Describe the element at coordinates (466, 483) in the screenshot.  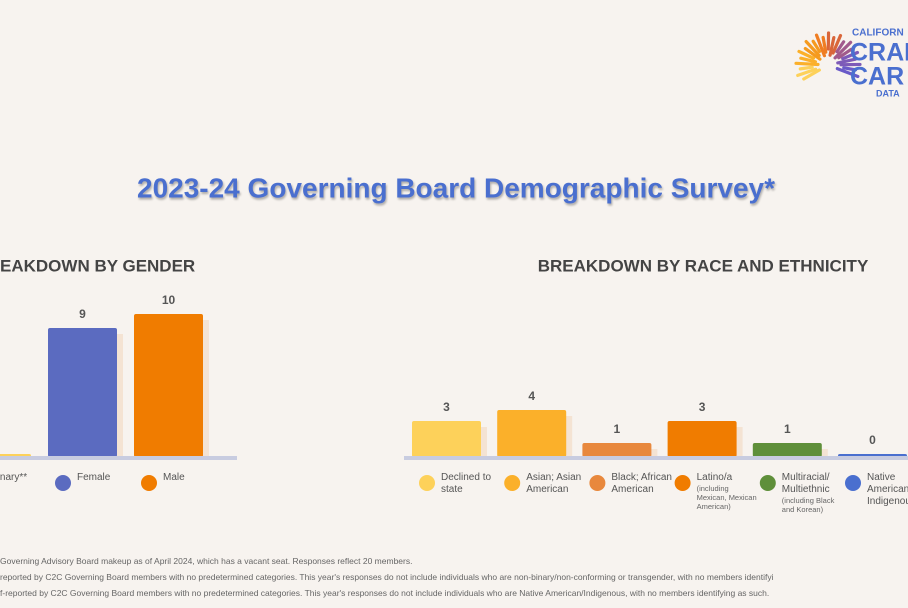
I see `legend-label: Declined to state` at that location.